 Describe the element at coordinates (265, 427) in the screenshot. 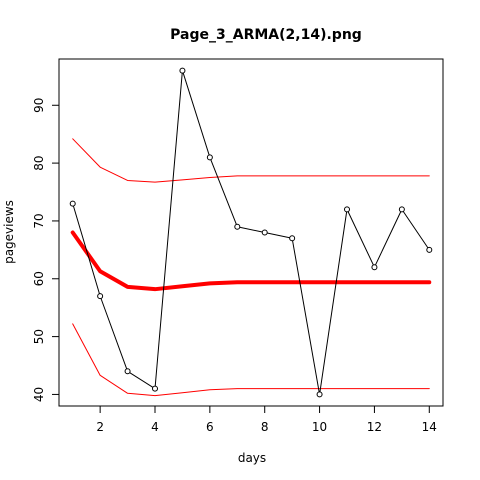

I see `x-tick-label-8: 8` at that location.